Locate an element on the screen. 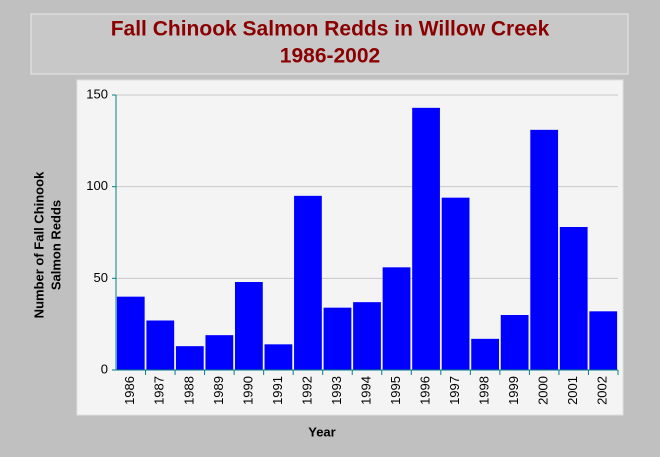 The width and height of the screenshot is (660, 457). x-tick-label: 1990 is located at coordinates (247, 390).